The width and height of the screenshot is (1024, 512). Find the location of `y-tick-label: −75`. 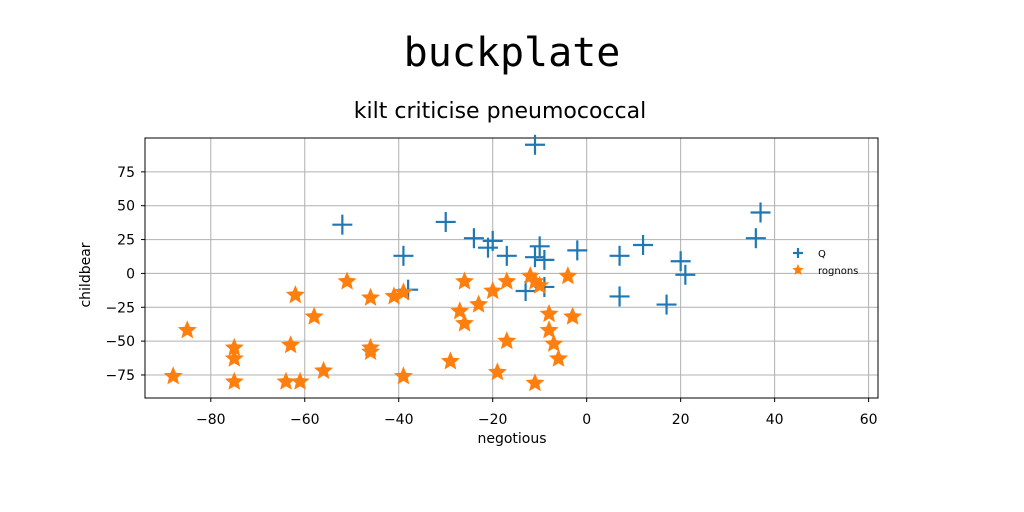

y-tick-label: −75 is located at coordinates (120, 376).